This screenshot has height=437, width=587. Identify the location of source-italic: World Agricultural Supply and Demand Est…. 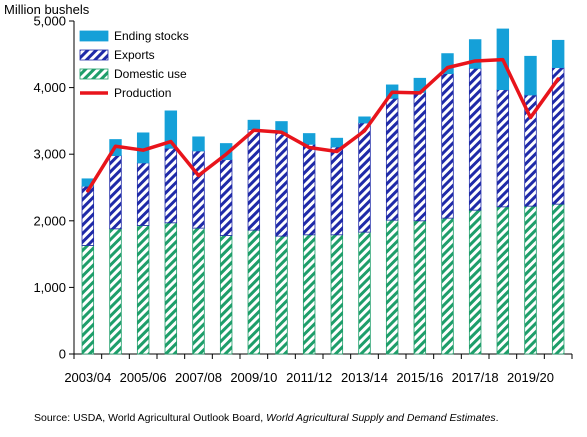
(381, 418).